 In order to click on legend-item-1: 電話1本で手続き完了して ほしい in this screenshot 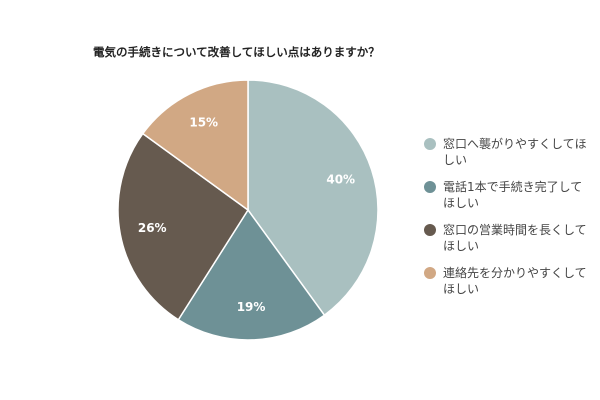, I will do `click(512, 195)`.